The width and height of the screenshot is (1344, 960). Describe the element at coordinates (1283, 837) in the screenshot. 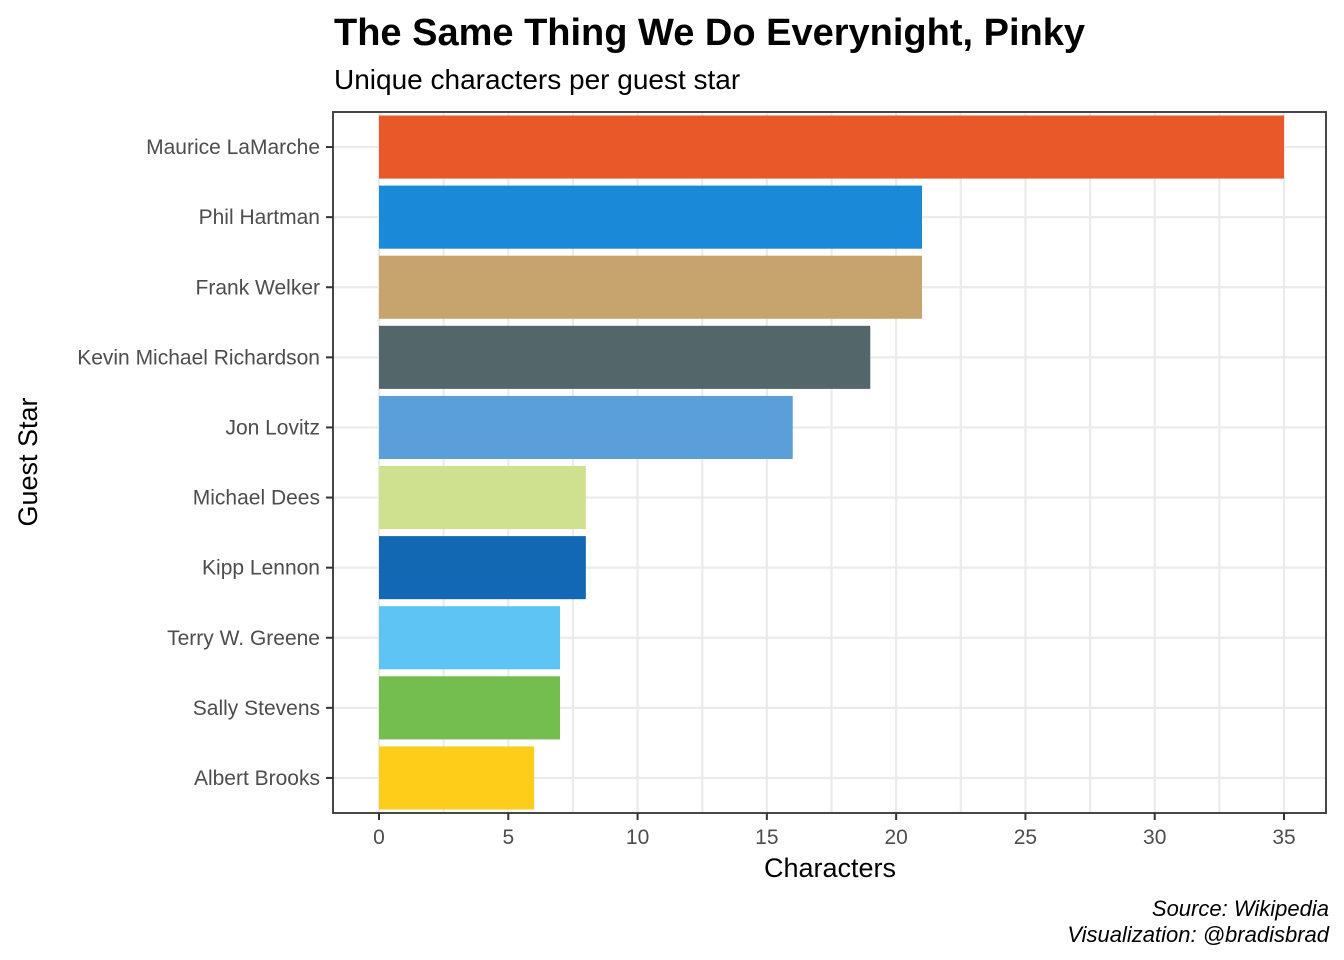

I see `x-tick-label: 35` at that location.